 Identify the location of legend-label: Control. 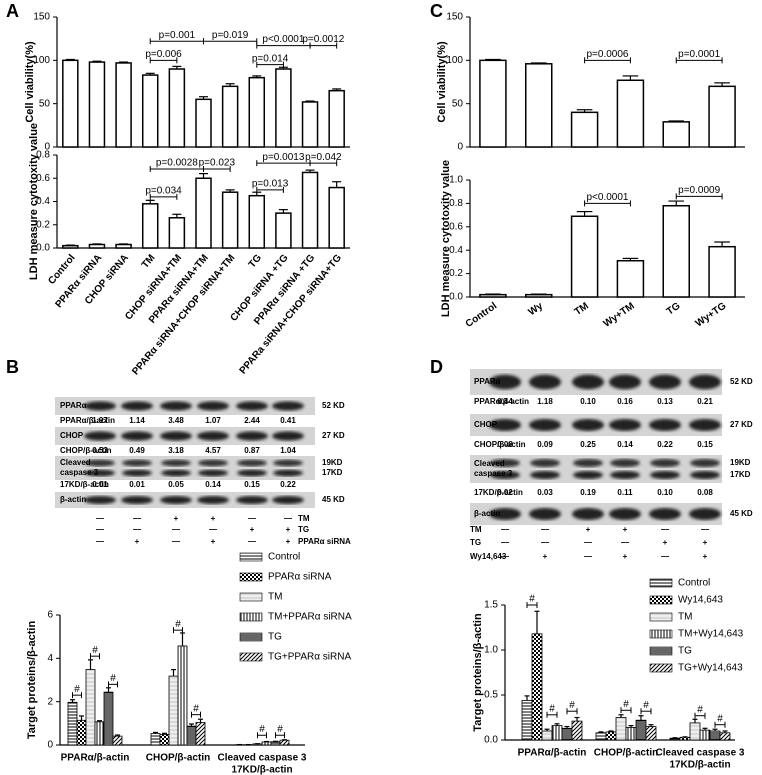
(694, 583).